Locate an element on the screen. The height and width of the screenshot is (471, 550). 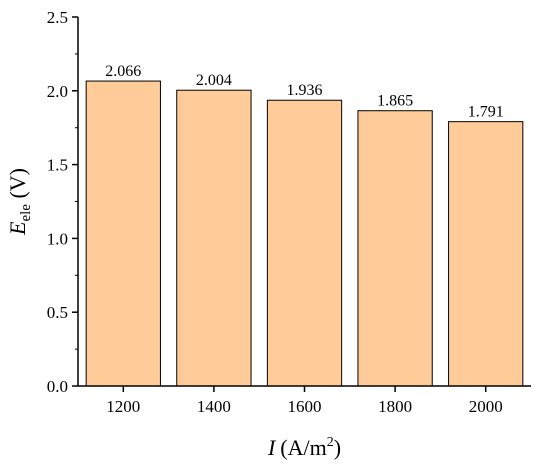
x-axis-label: I (A/m2) is located at coordinates (304, 447).